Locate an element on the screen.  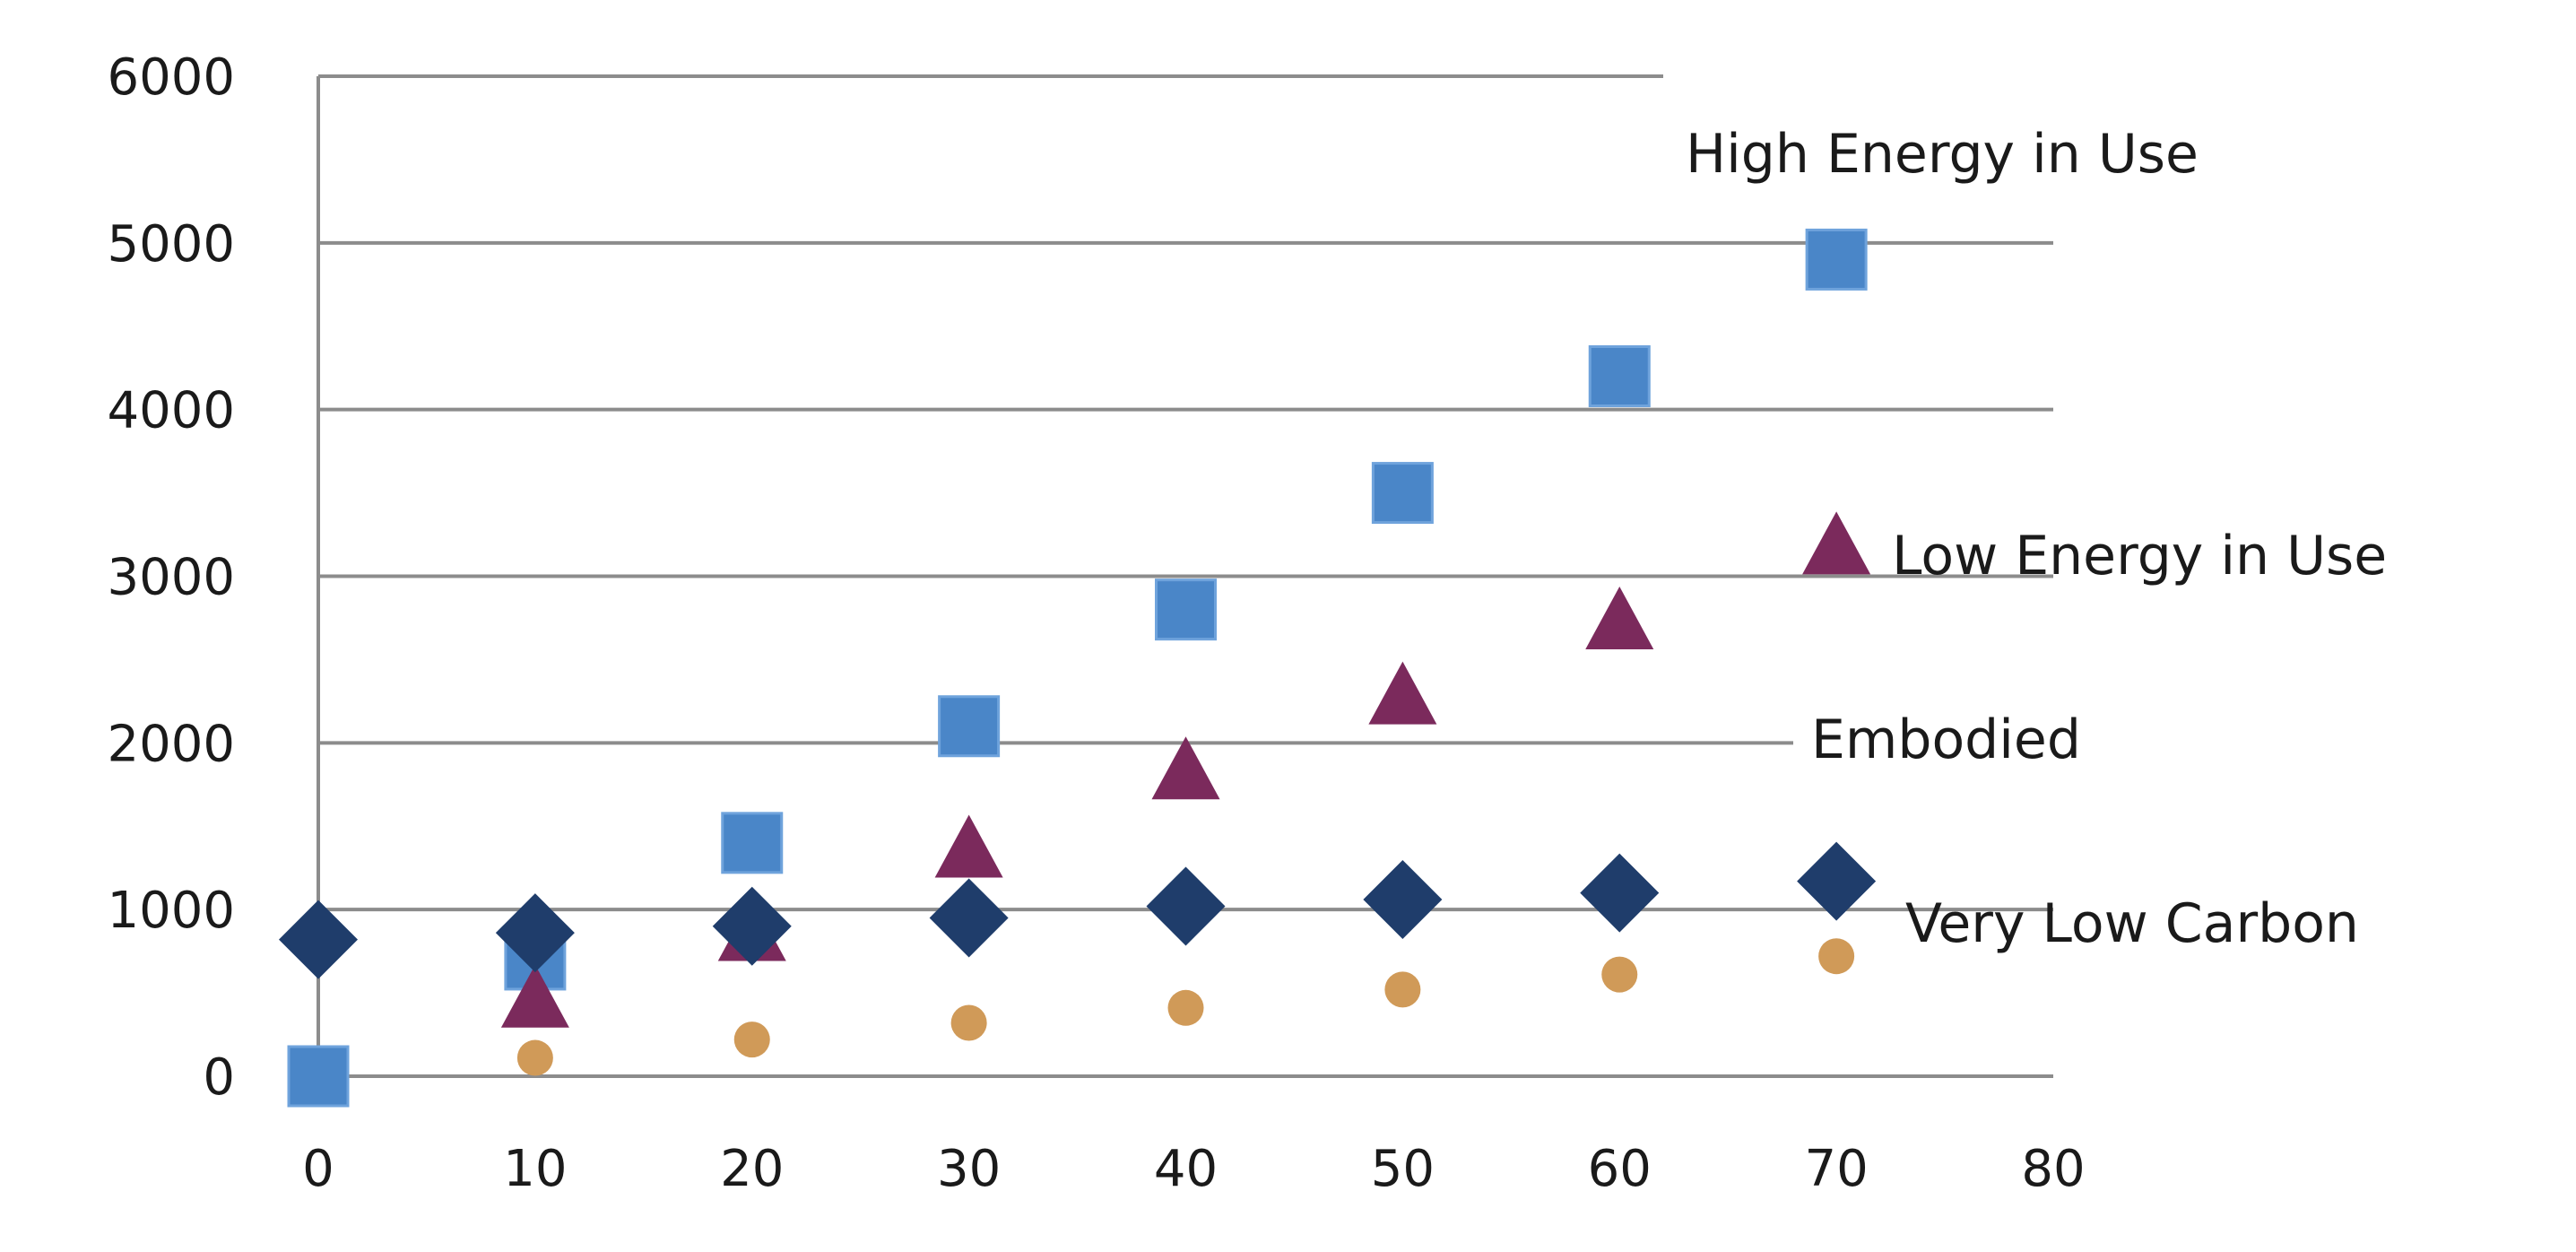
y-tick-label: 4000 is located at coordinates (171, 411).